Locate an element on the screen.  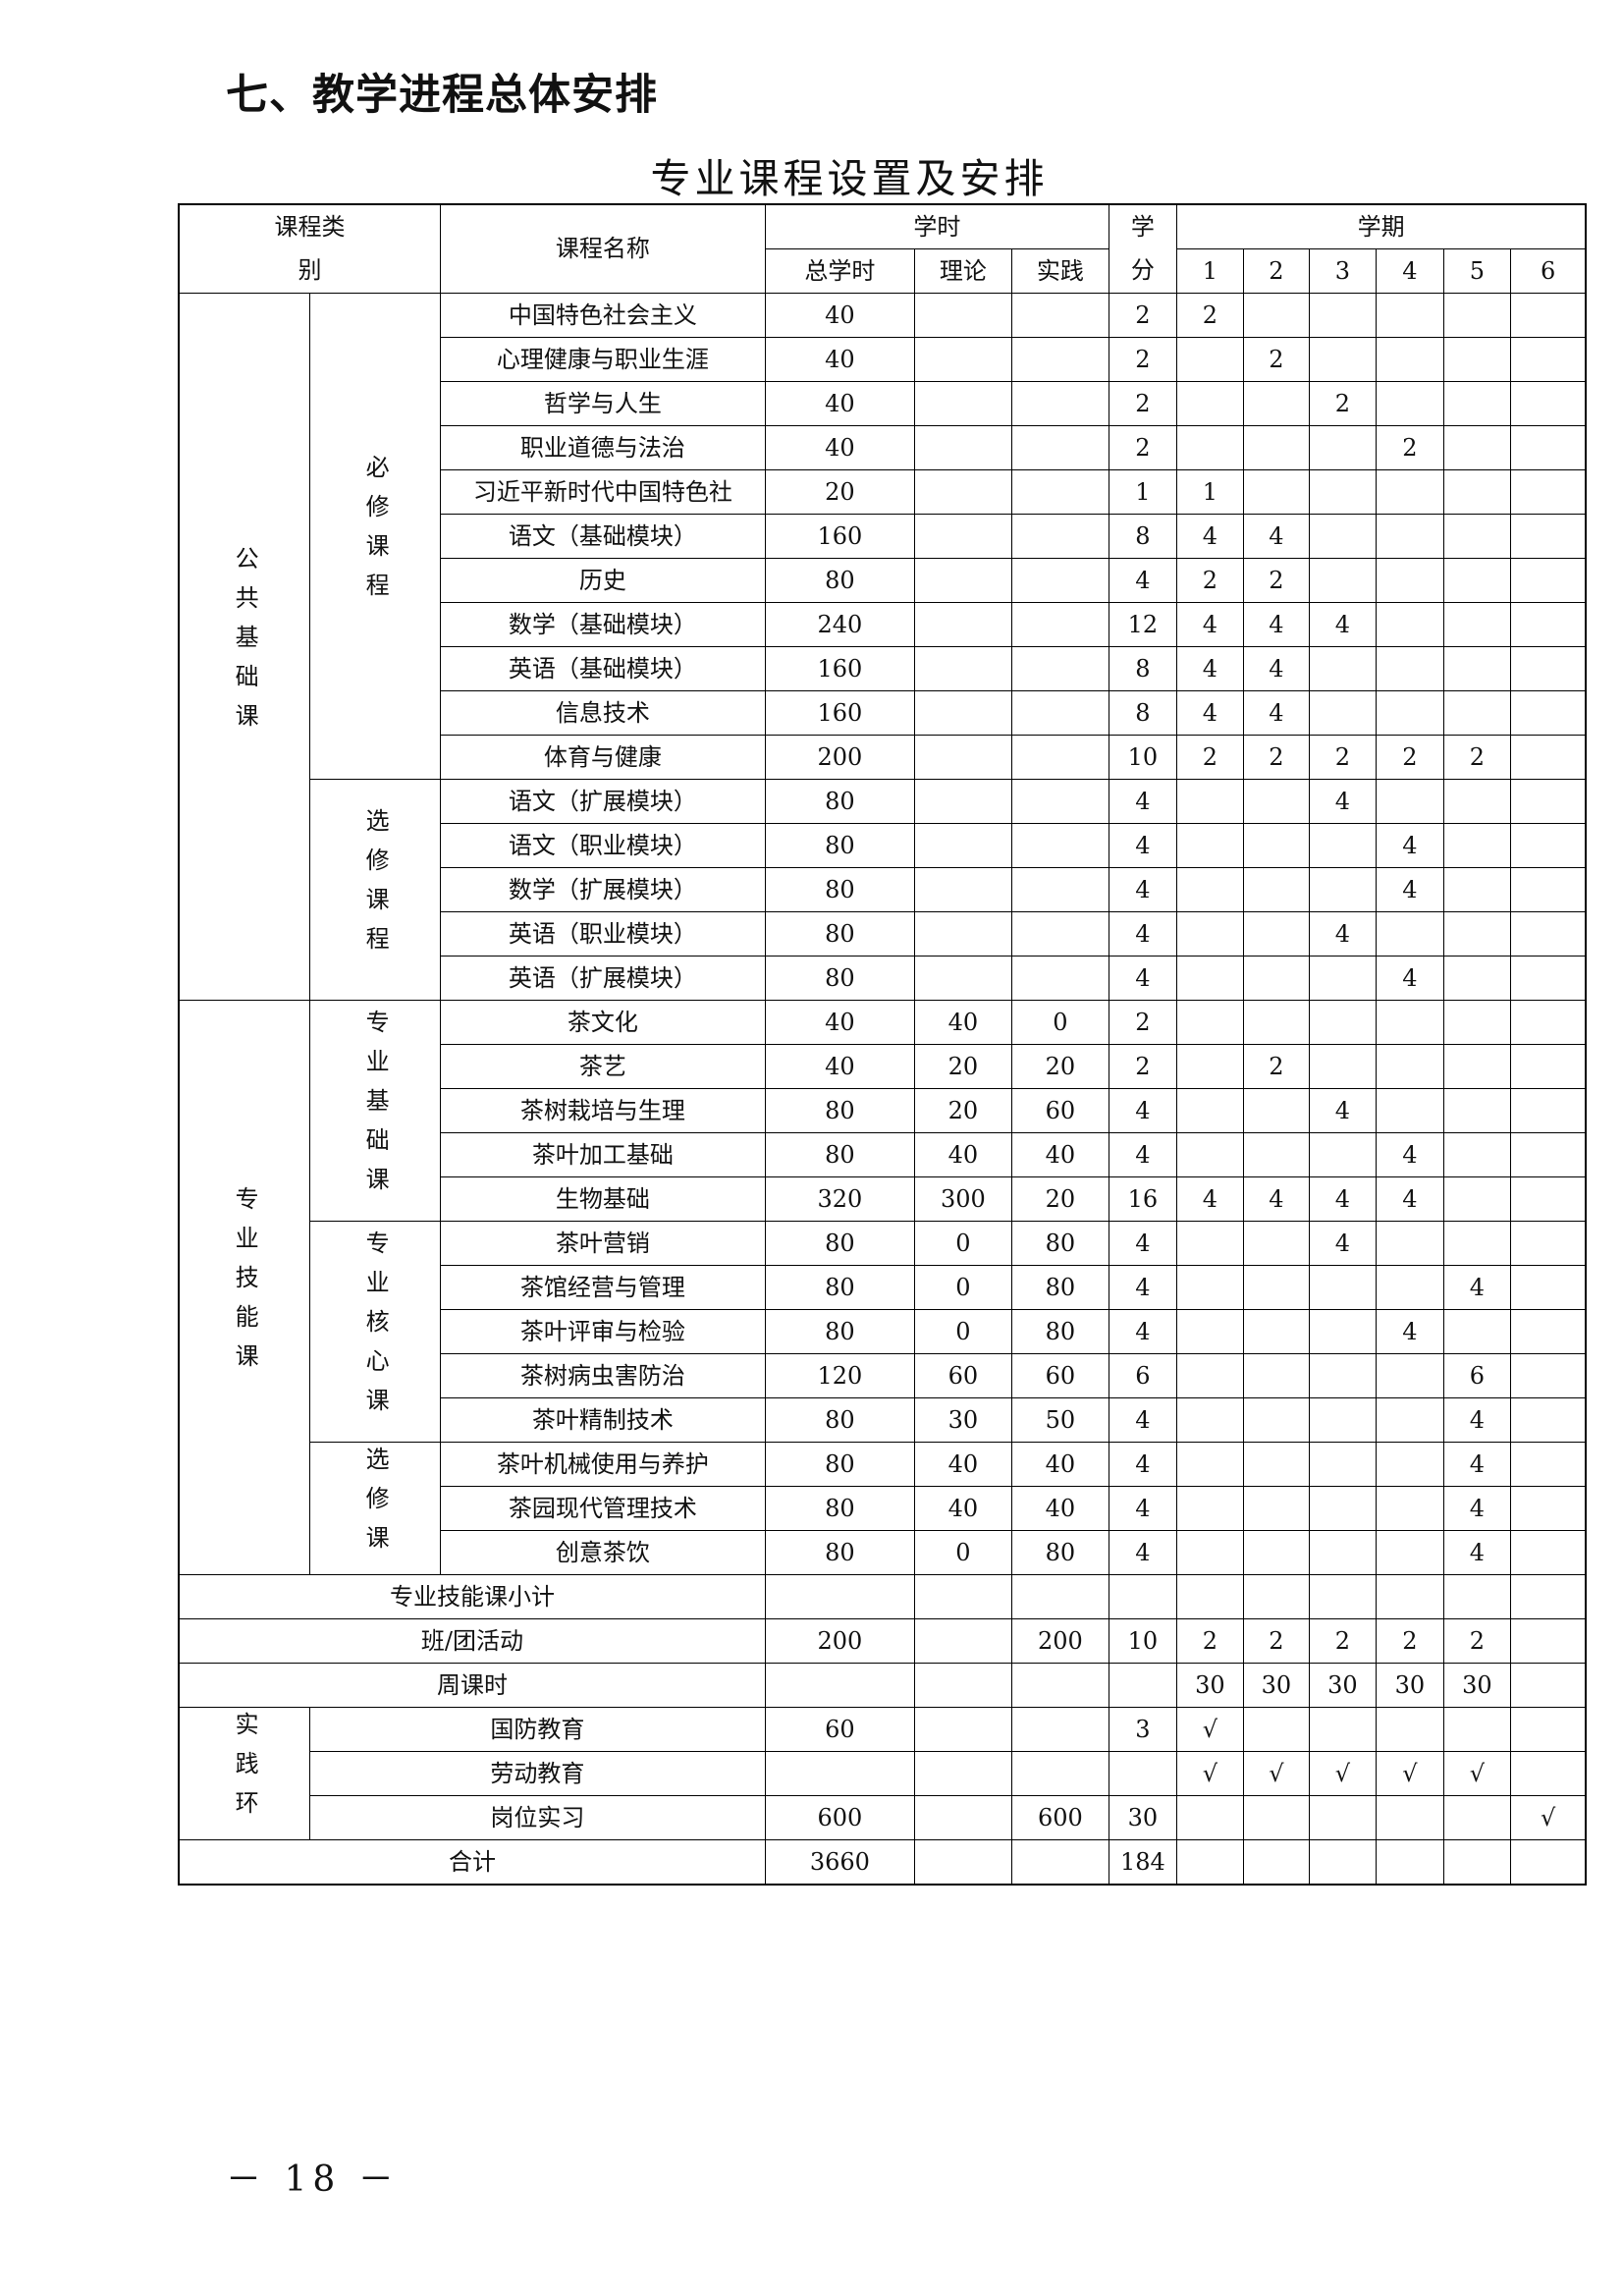
cell-course-name: 国防教育 is located at coordinates (537, 1729).